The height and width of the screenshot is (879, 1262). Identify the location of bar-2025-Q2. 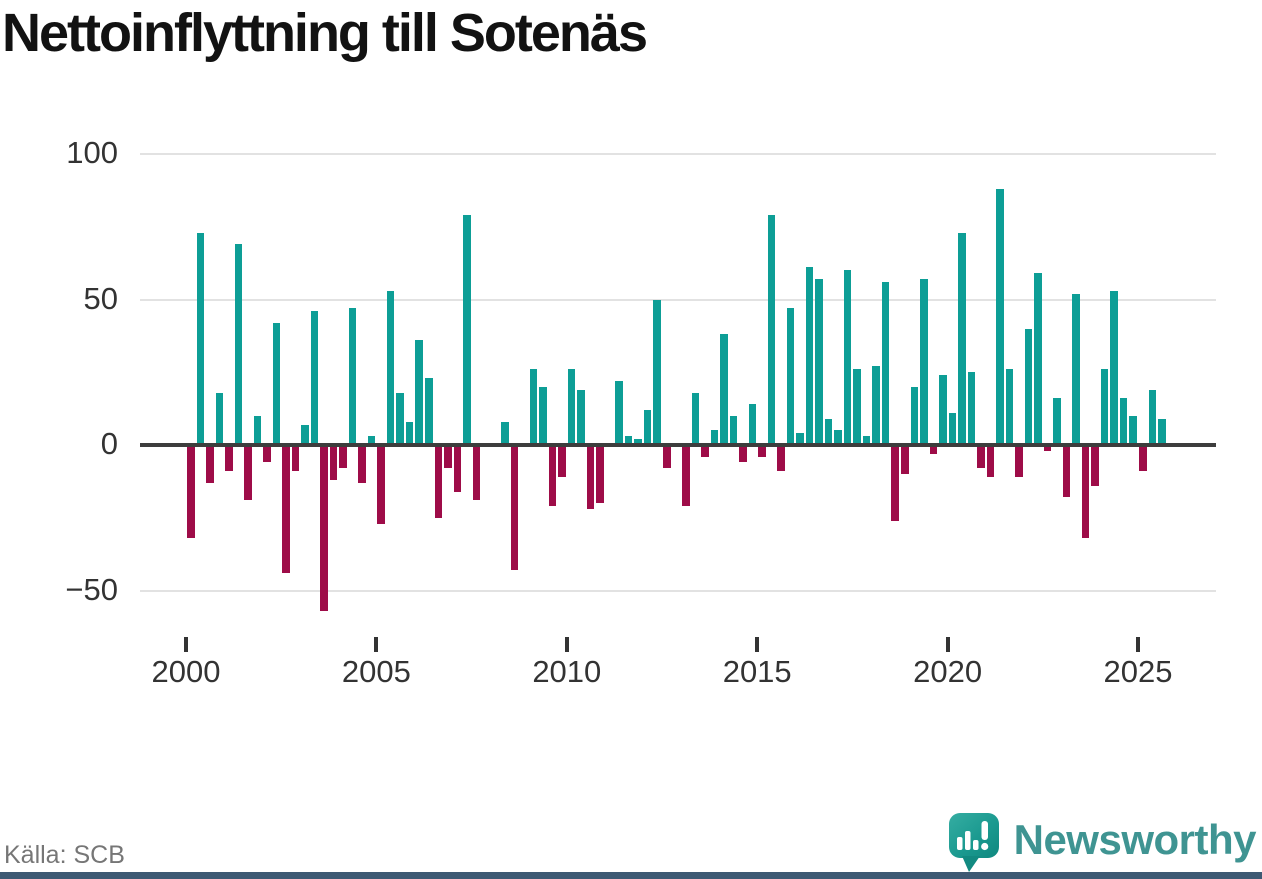
(1152, 417).